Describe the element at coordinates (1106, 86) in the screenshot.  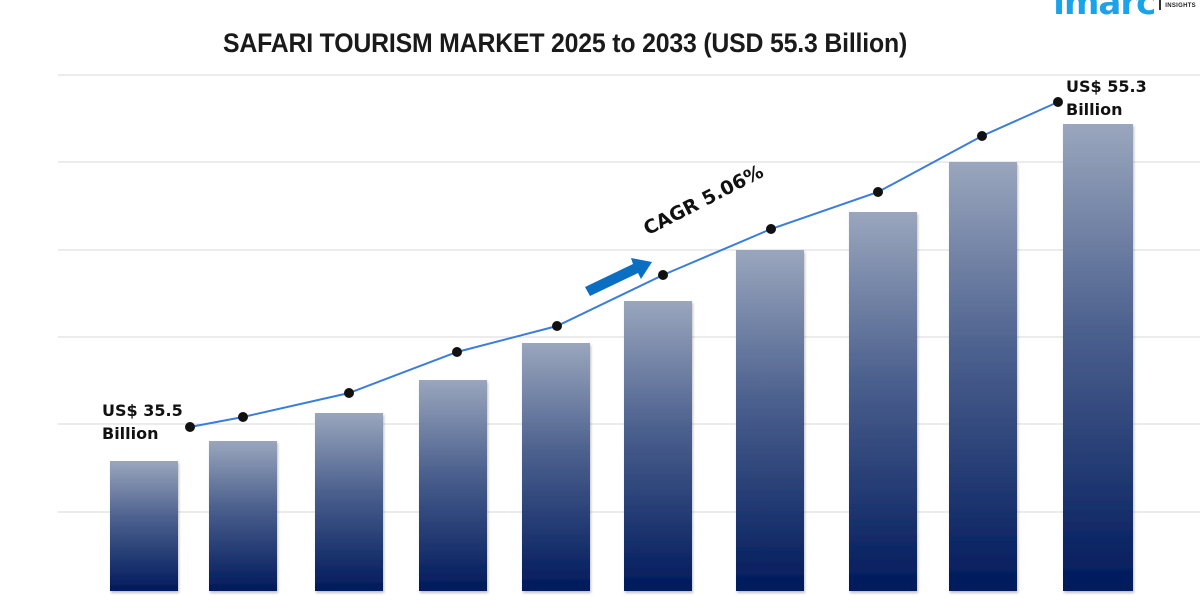
I see `end-value-amount: US$ 55.3` at that location.